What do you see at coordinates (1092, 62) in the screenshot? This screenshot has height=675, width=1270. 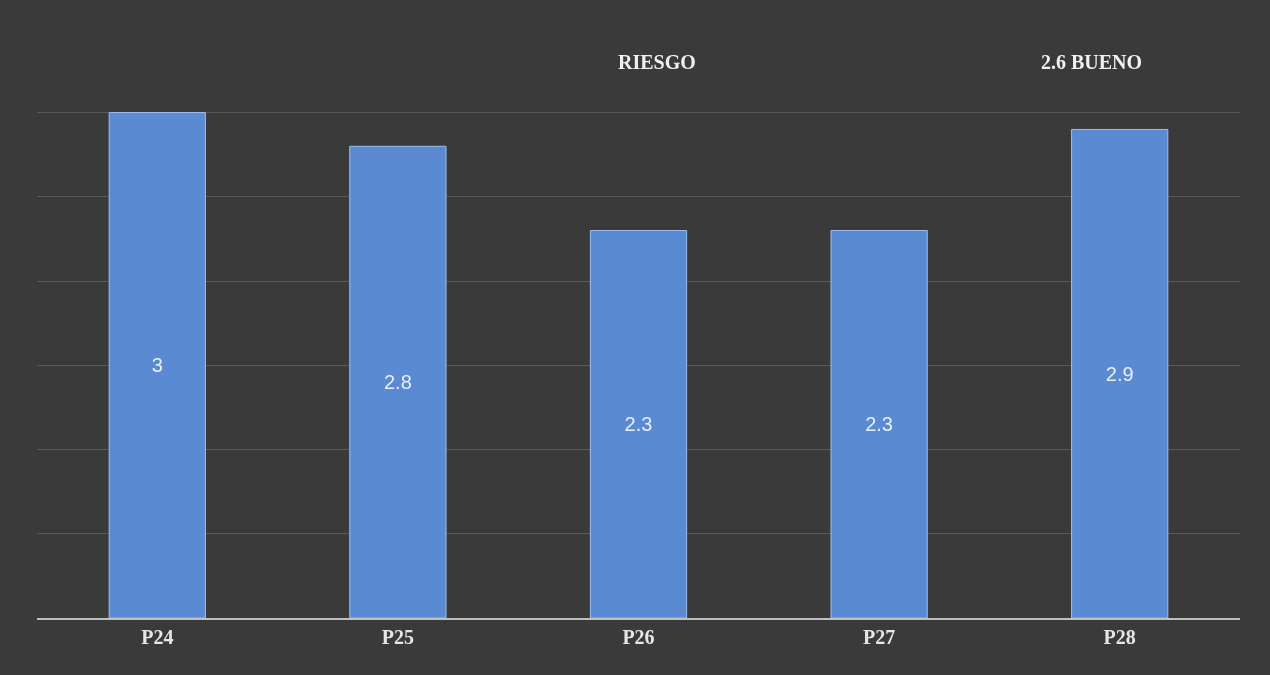 I see `text: 2.6 BUENO` at bounding box center [1092, 62].